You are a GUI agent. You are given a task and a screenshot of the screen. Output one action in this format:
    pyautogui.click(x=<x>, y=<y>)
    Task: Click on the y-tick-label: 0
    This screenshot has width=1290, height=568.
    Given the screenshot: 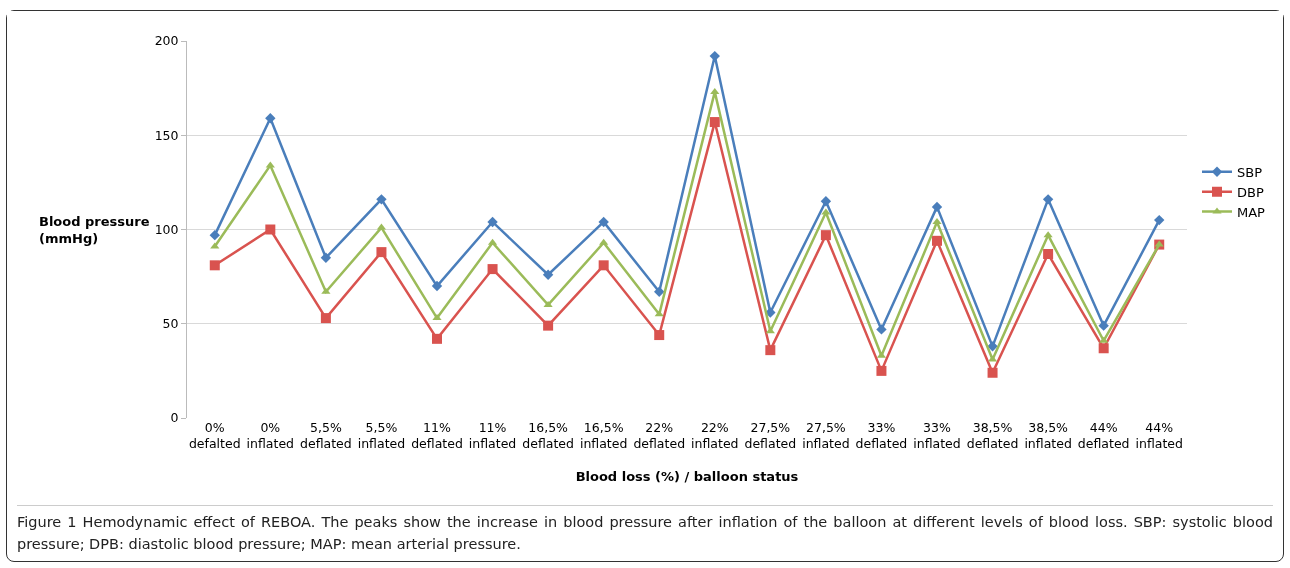 What is the action you would take?
    pyautogui.click(x=174, y=418)
    